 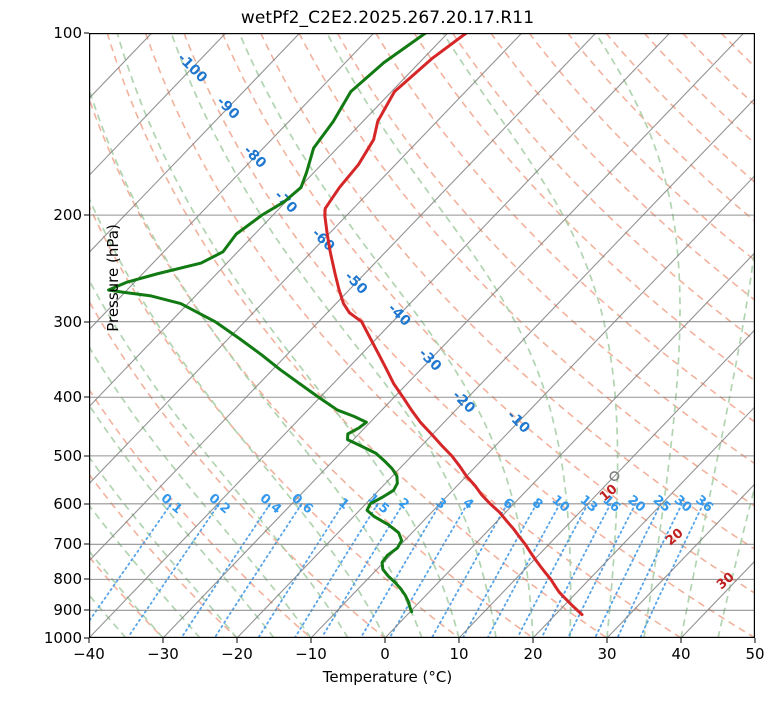 I want to click on y-tick-label: 900, so click(x=67, y=610).